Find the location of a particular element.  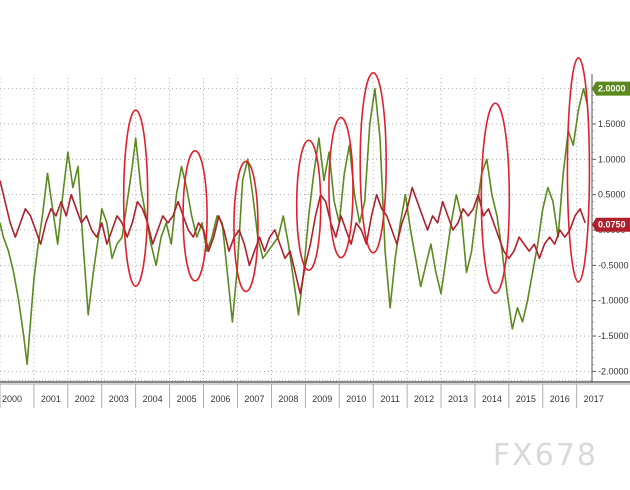

year-label: 2006 is located at coordinates (221, 399).